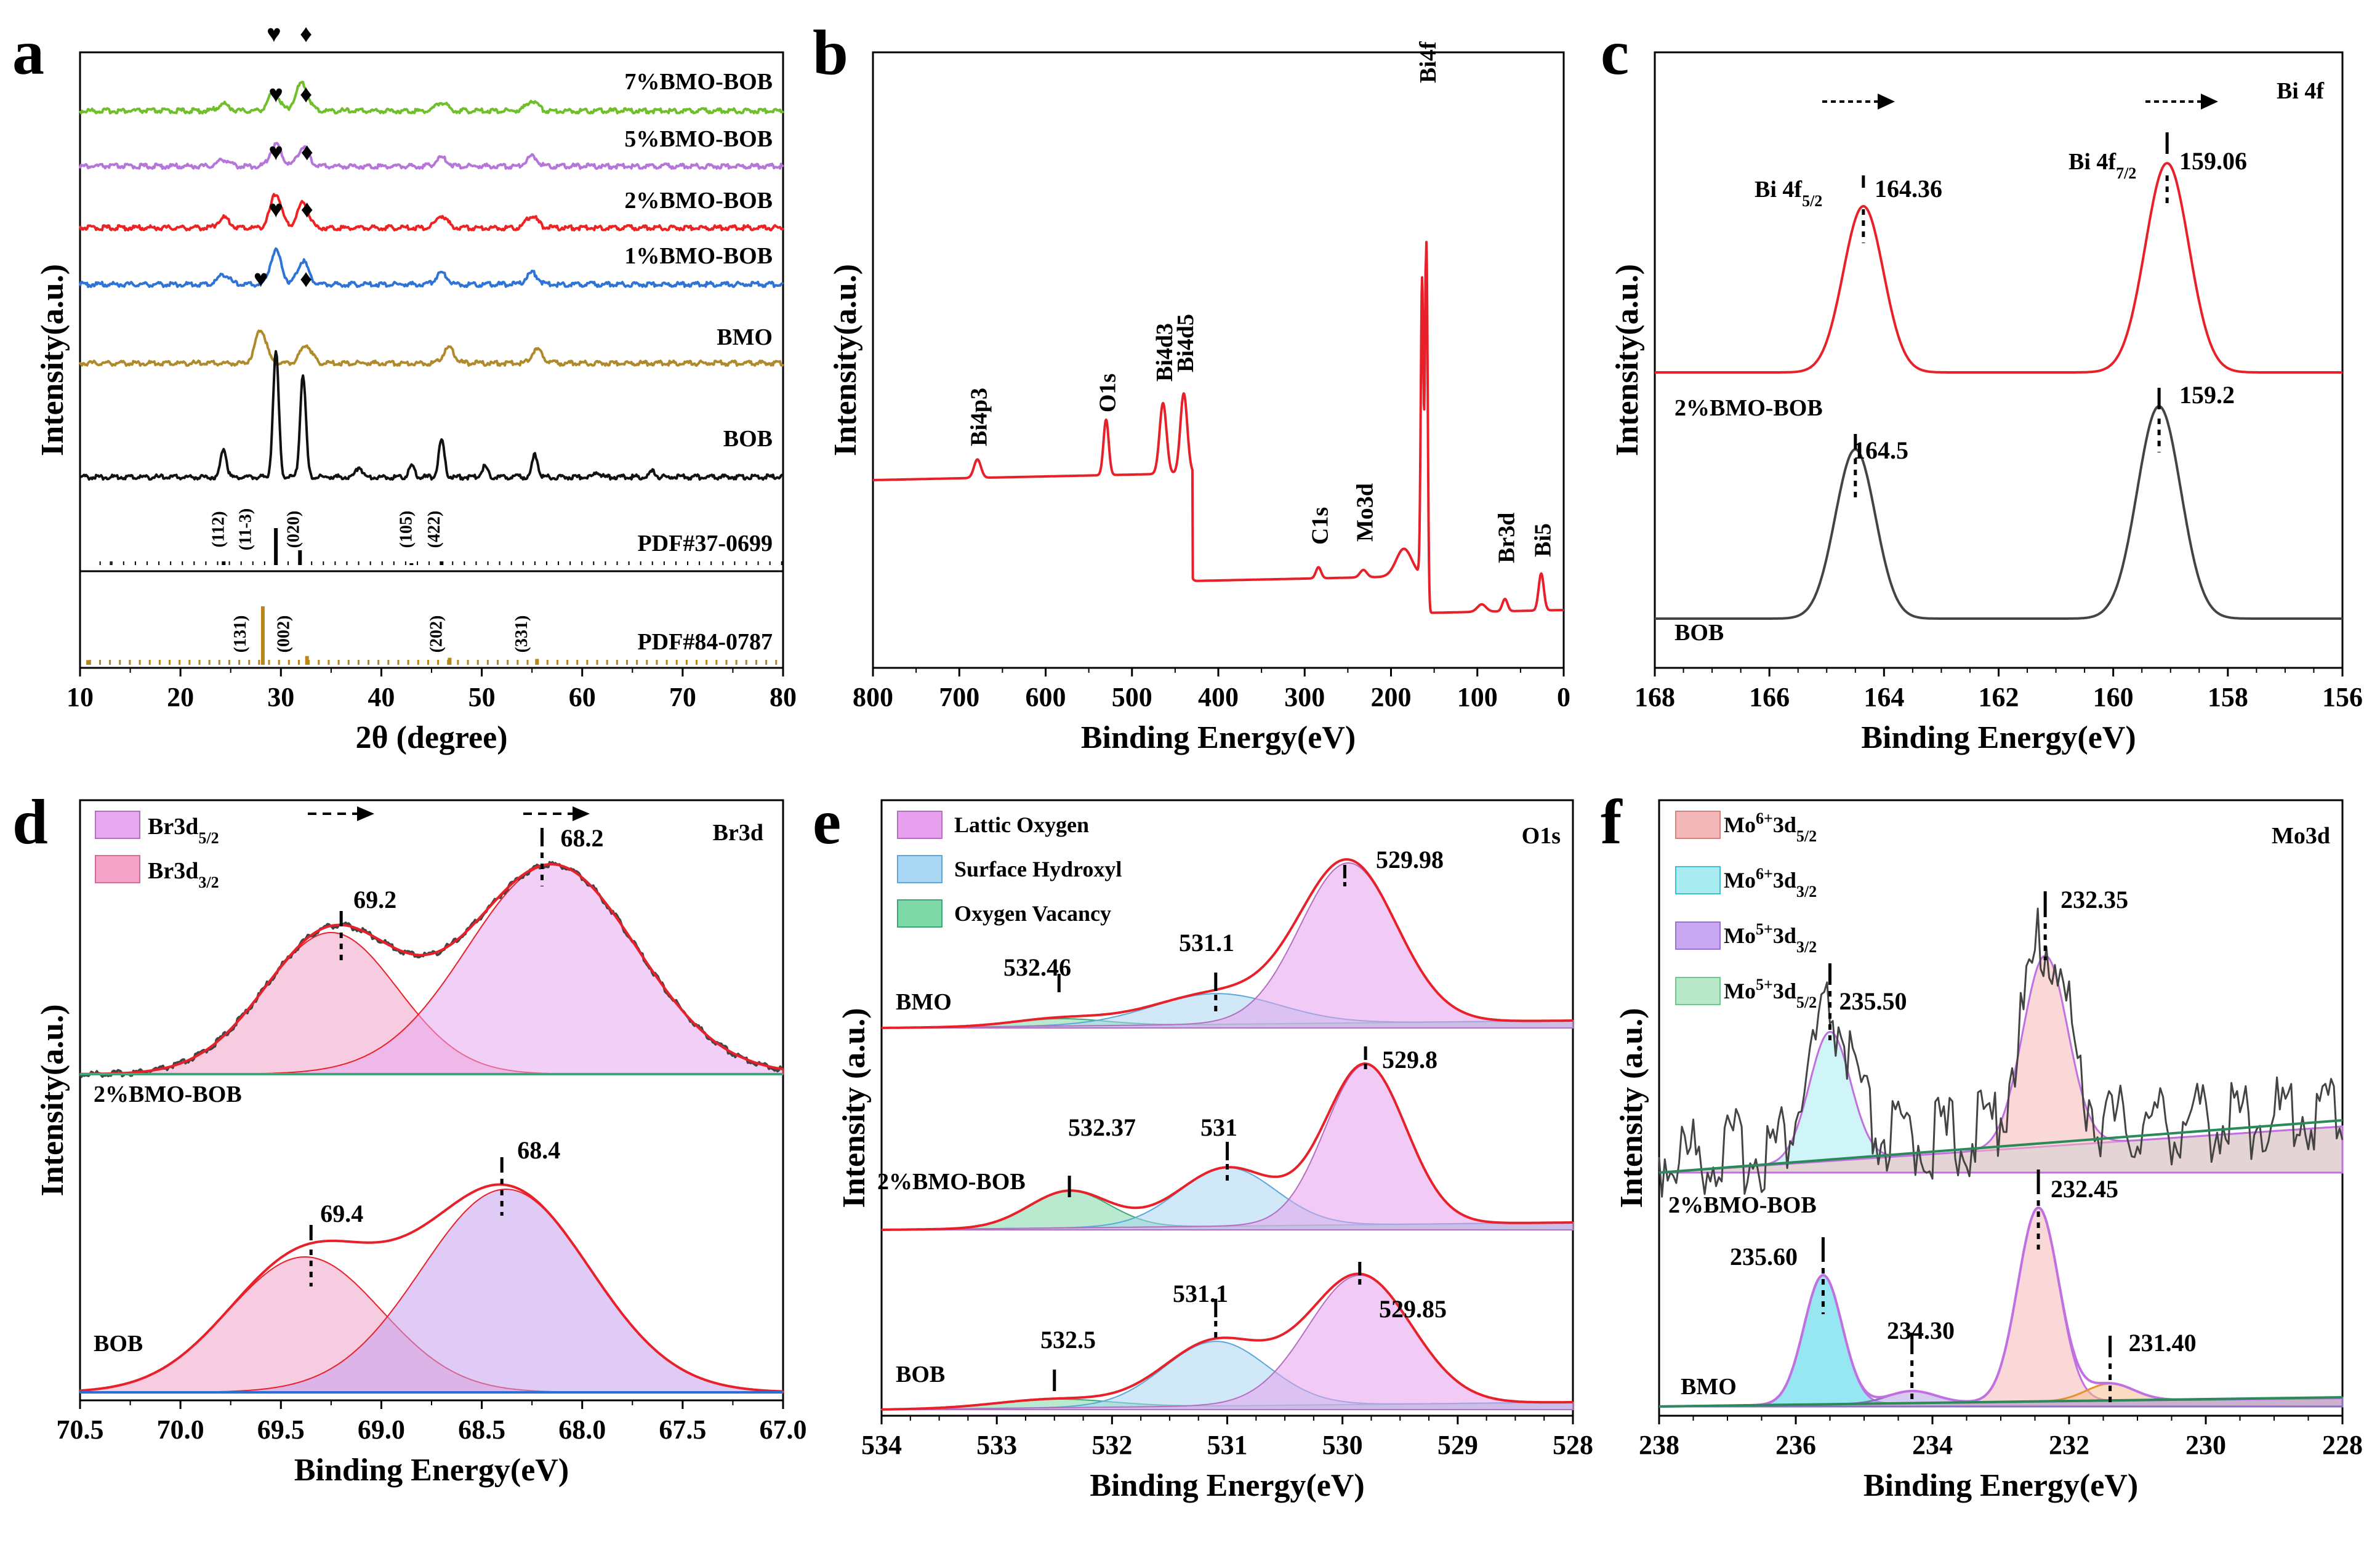  I want to click on x-tick-label: 534, so click(881, 1445).